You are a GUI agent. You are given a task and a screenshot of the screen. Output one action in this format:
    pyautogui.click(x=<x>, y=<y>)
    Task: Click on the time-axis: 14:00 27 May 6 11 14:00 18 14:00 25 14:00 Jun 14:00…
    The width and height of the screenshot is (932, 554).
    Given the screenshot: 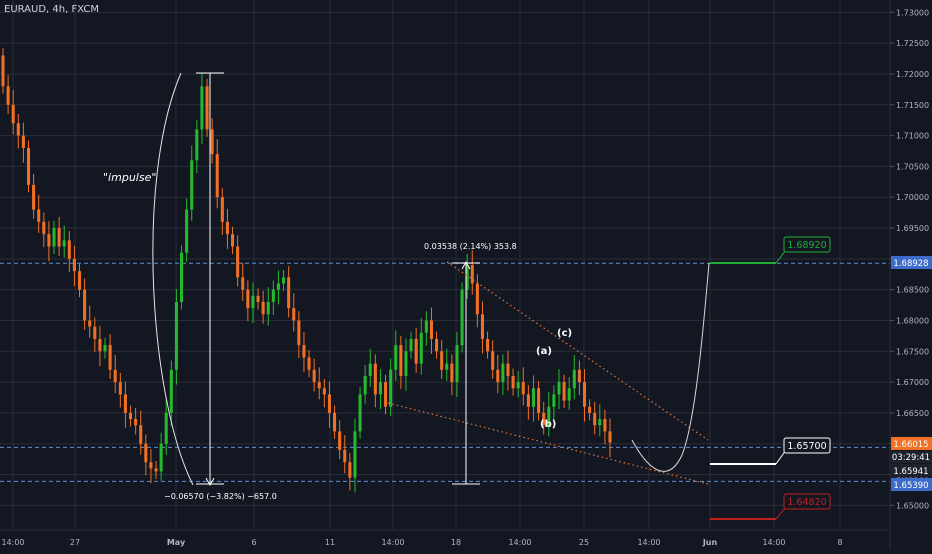 What is the action you would take?
    pyautogui.click(x=421, y=542)
    